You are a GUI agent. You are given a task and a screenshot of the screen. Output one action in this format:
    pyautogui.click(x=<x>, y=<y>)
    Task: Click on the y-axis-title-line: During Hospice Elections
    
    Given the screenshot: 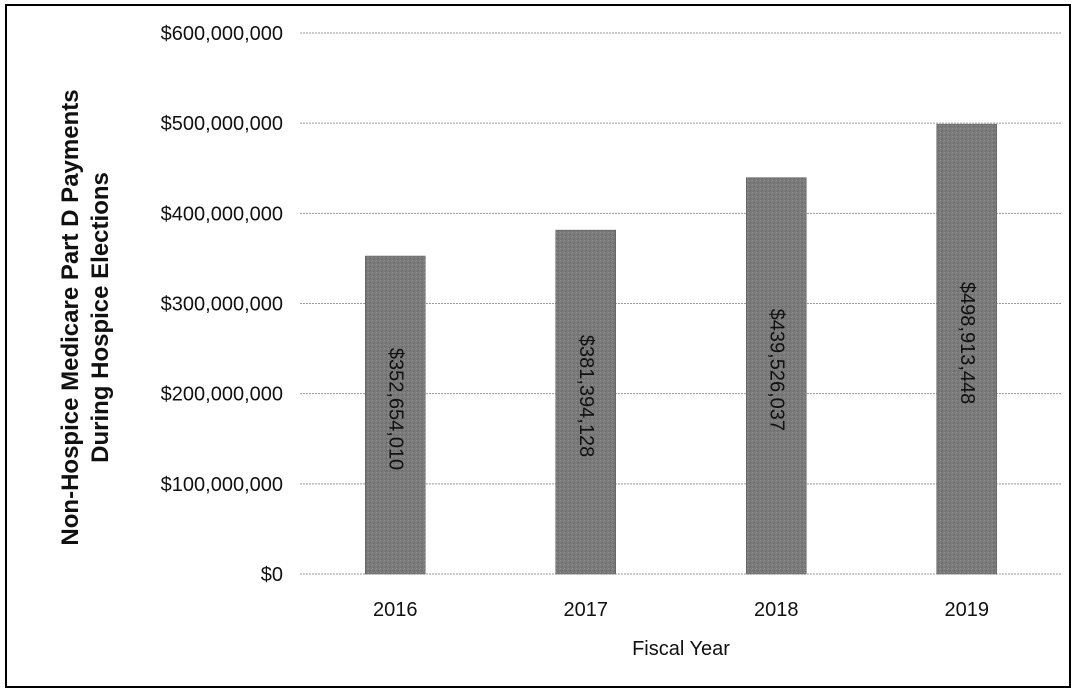 What is the action you would take?
    pyautogui.click(x=100, y=317)
    